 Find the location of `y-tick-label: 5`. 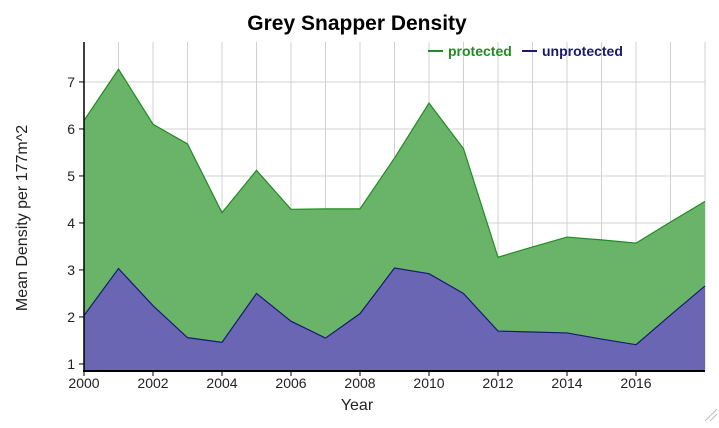

y-tick-label: 5 is located at coordinates (71, 176).